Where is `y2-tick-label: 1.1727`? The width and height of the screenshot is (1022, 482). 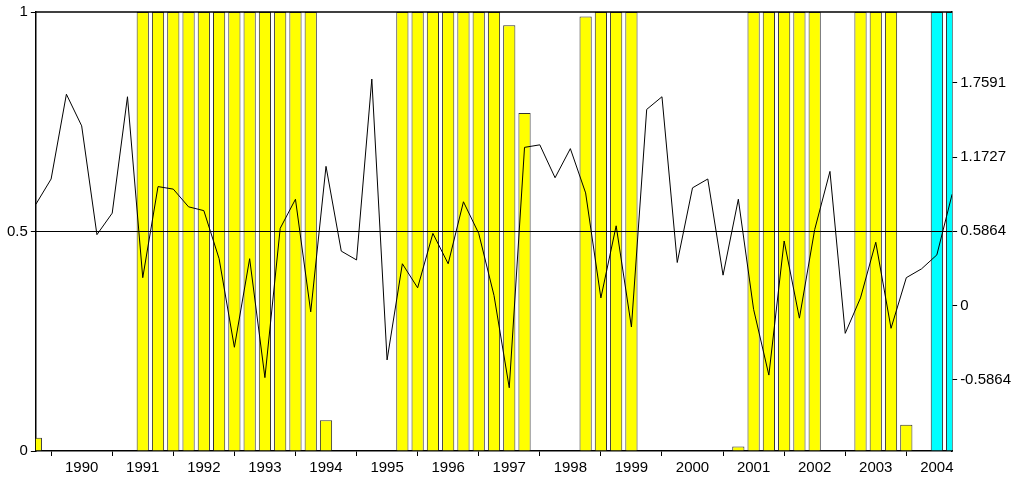
y2-tick-label: 1.1727 is located at coordinates (983, 156).